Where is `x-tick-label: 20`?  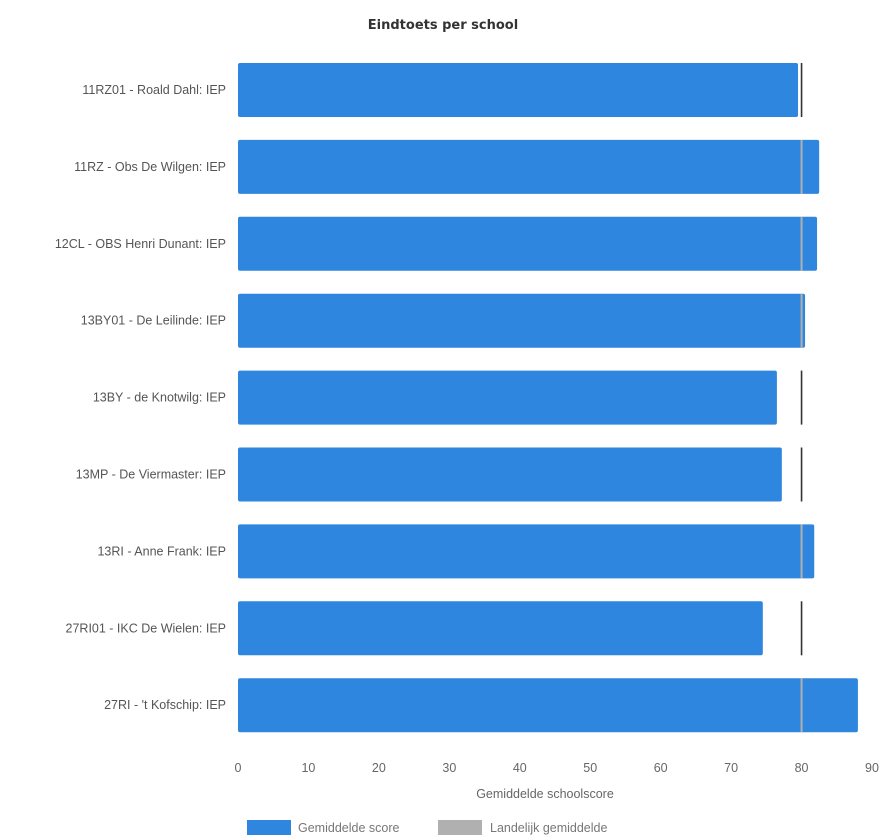
x-tick-label: 20 is located at coordinates (379, 768).